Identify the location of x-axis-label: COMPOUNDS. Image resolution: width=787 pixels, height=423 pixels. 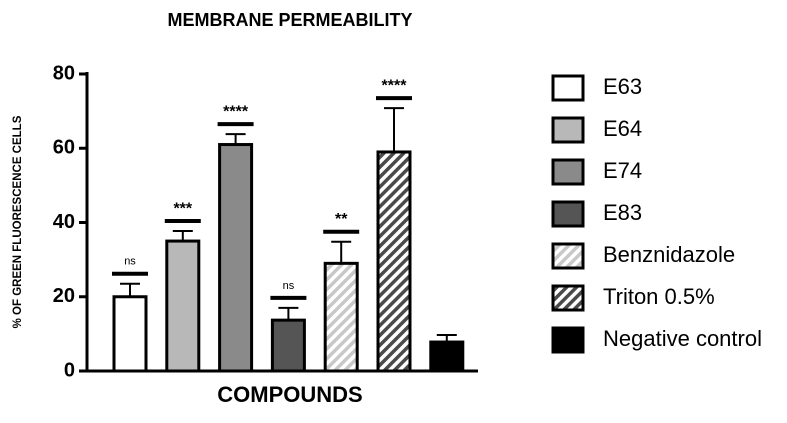
(289, 394).